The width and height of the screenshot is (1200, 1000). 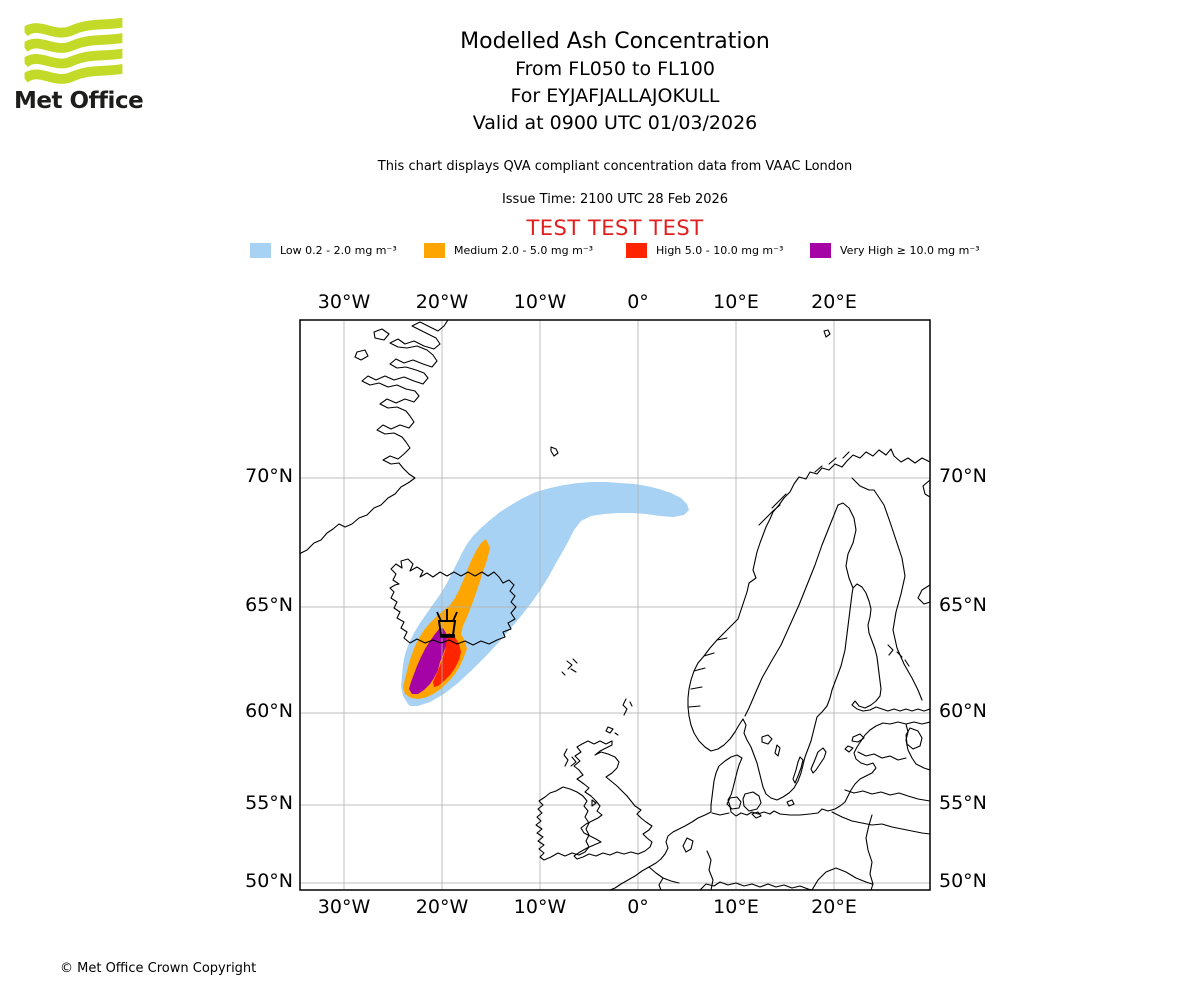 What do you see at coordinates (447, 660) in the screenshot?
I see `plume-high` at bounding box center [447, 660].